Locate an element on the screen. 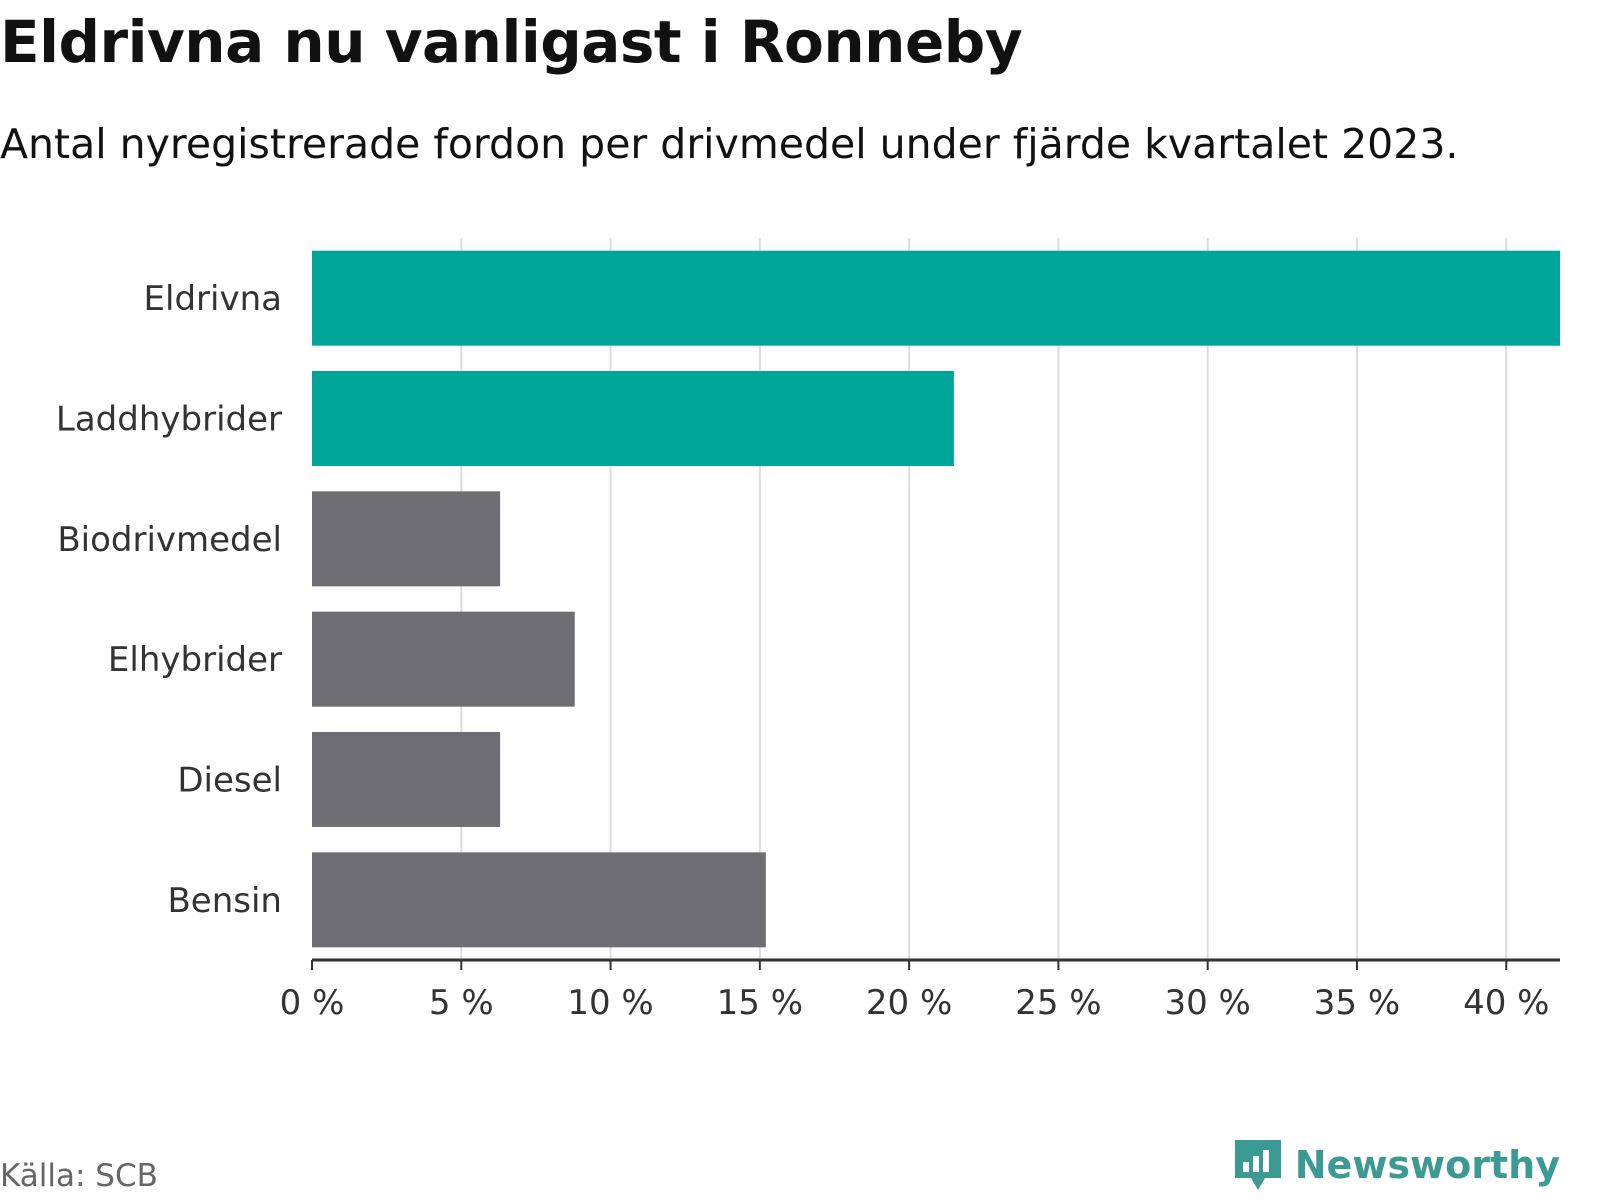 The height and width of the screenshot is (1200, 1600). x-tick-label: 20 % is located at coordinates (909, 1003).